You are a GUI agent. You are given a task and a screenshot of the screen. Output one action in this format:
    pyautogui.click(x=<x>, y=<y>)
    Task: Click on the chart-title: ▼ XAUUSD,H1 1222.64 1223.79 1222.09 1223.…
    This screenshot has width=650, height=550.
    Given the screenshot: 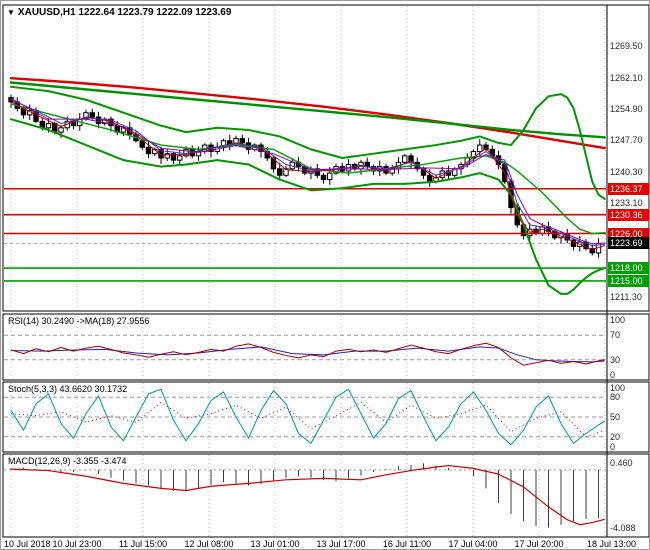 What is the action you would take?
    pyautogui.click(x=119, y=12)
    